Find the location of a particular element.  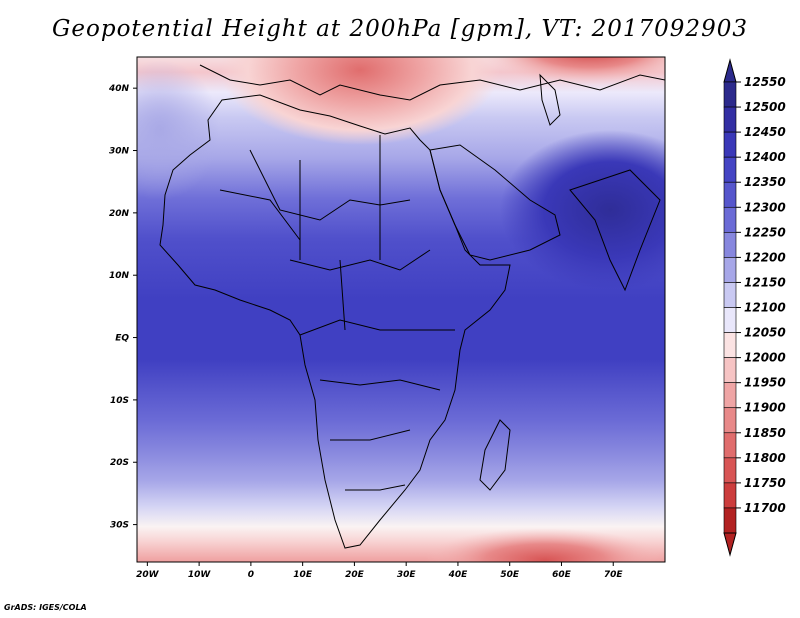

colorbar-label: 12350 is located at coordinates (765, 182).